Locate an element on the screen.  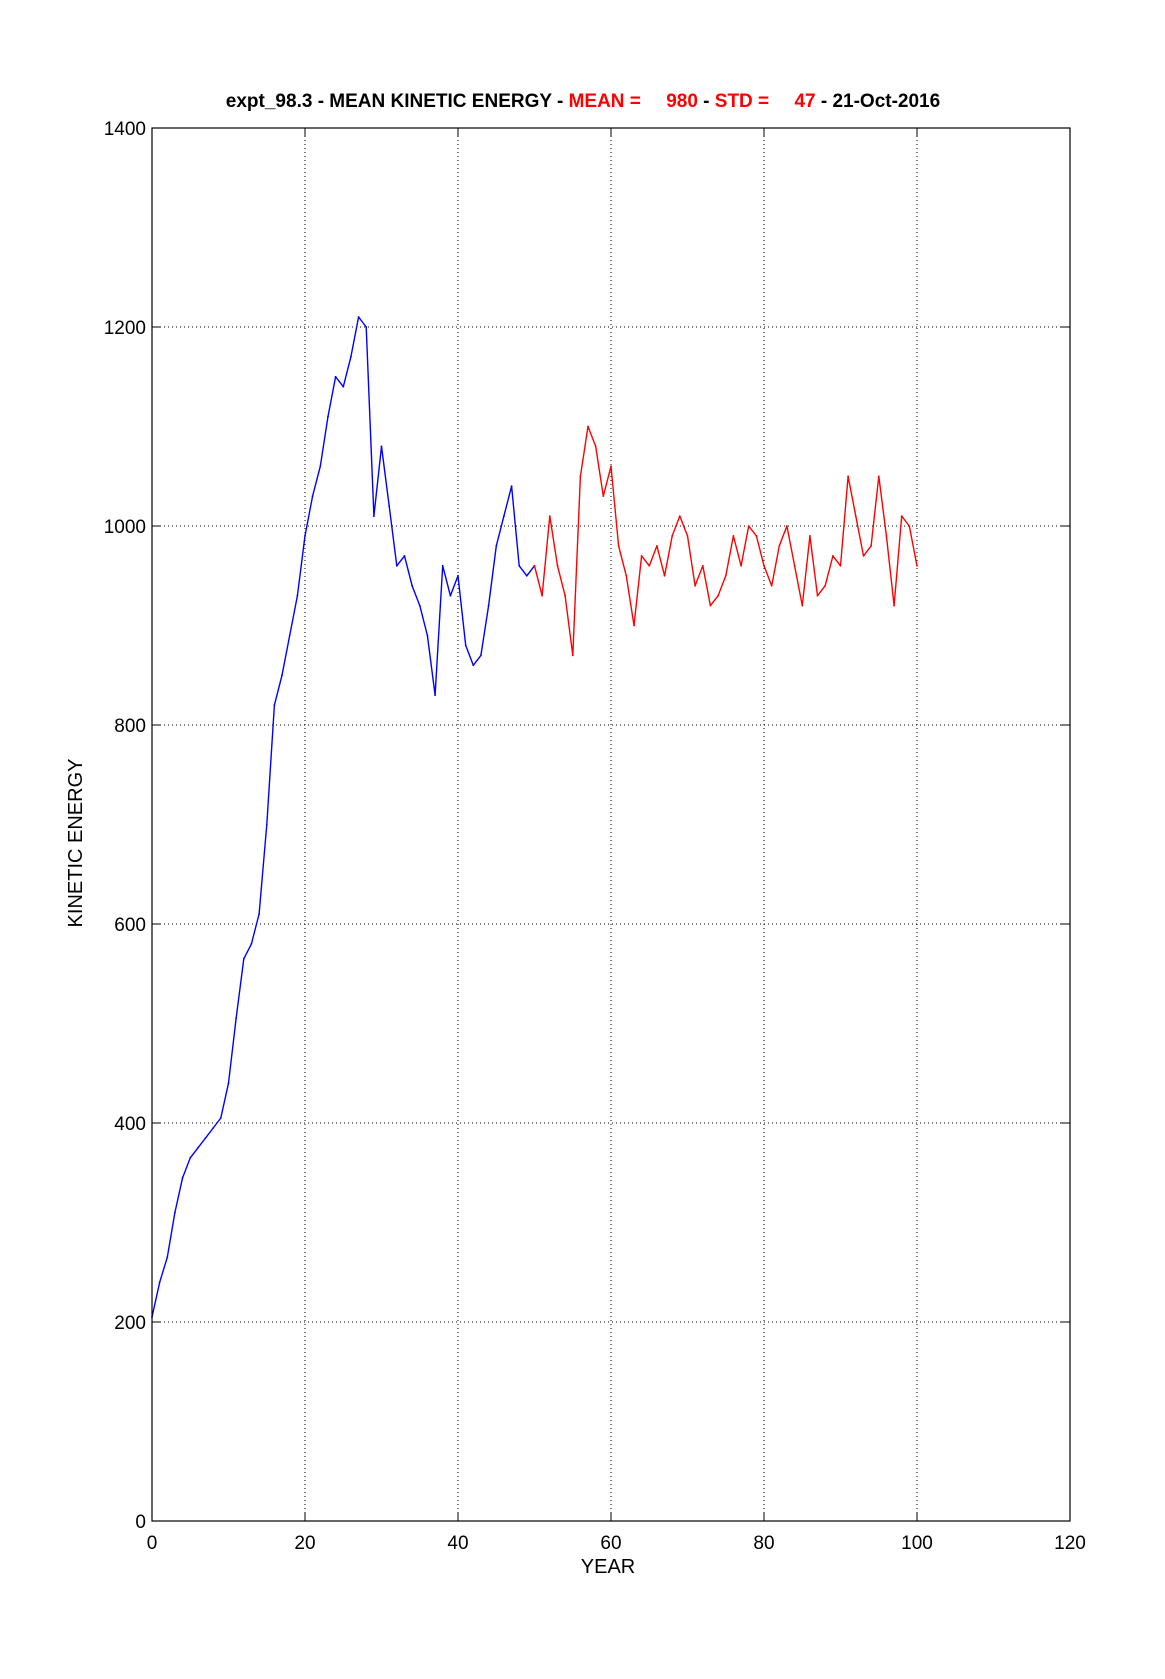
x-tick-label: 100 is located at coordinates (917, 1543).